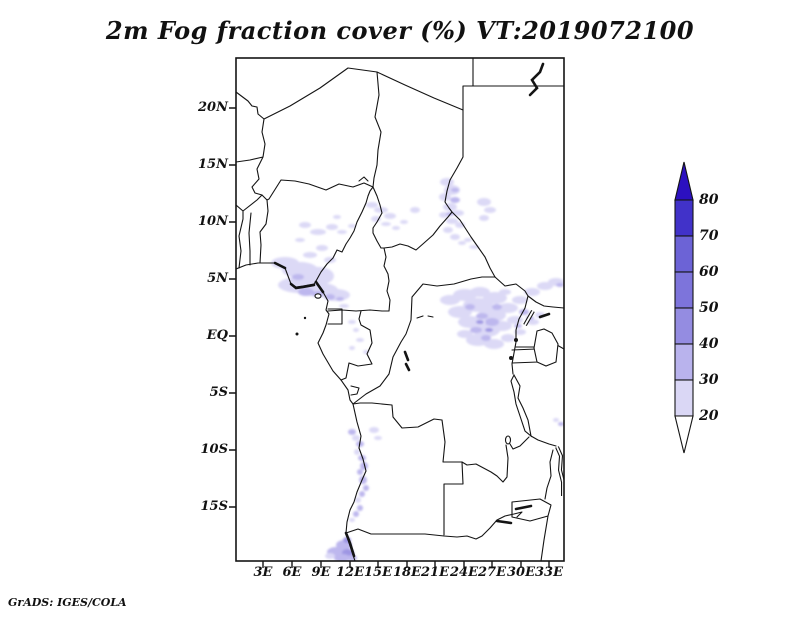  Describe the element at coordinates (521, 572) in the screenshot. I see `lon-label-30e: 30E` at that location.